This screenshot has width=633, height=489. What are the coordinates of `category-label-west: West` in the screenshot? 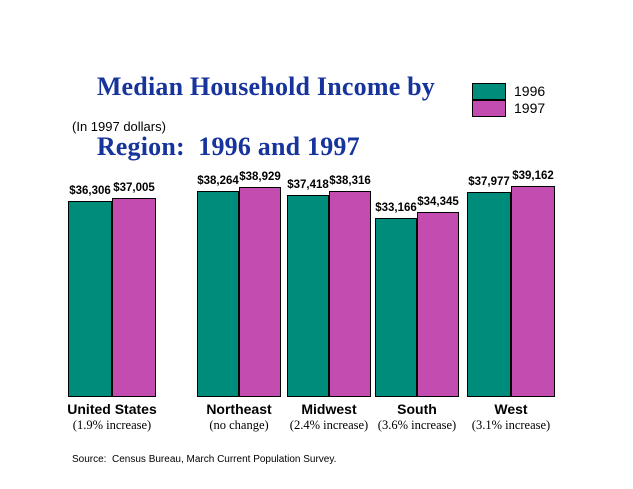 It's located at (511, 409).